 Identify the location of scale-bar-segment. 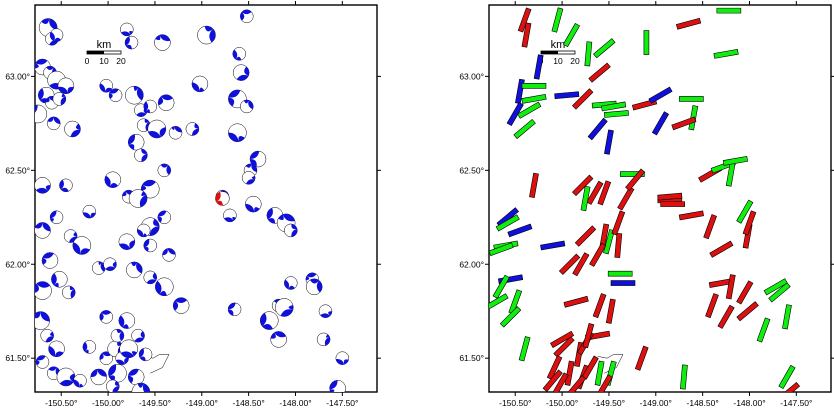
(549, 52).